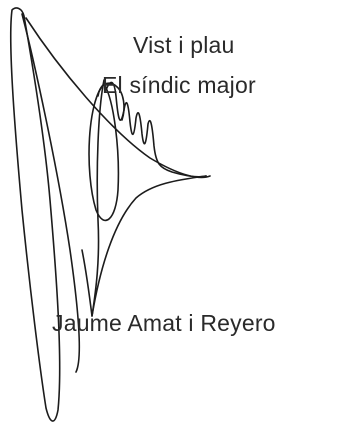 The height and width of the screenshot is (427, 341). I want to click on signer-name: Jaume Amat i Reyero, so click(164, 323).